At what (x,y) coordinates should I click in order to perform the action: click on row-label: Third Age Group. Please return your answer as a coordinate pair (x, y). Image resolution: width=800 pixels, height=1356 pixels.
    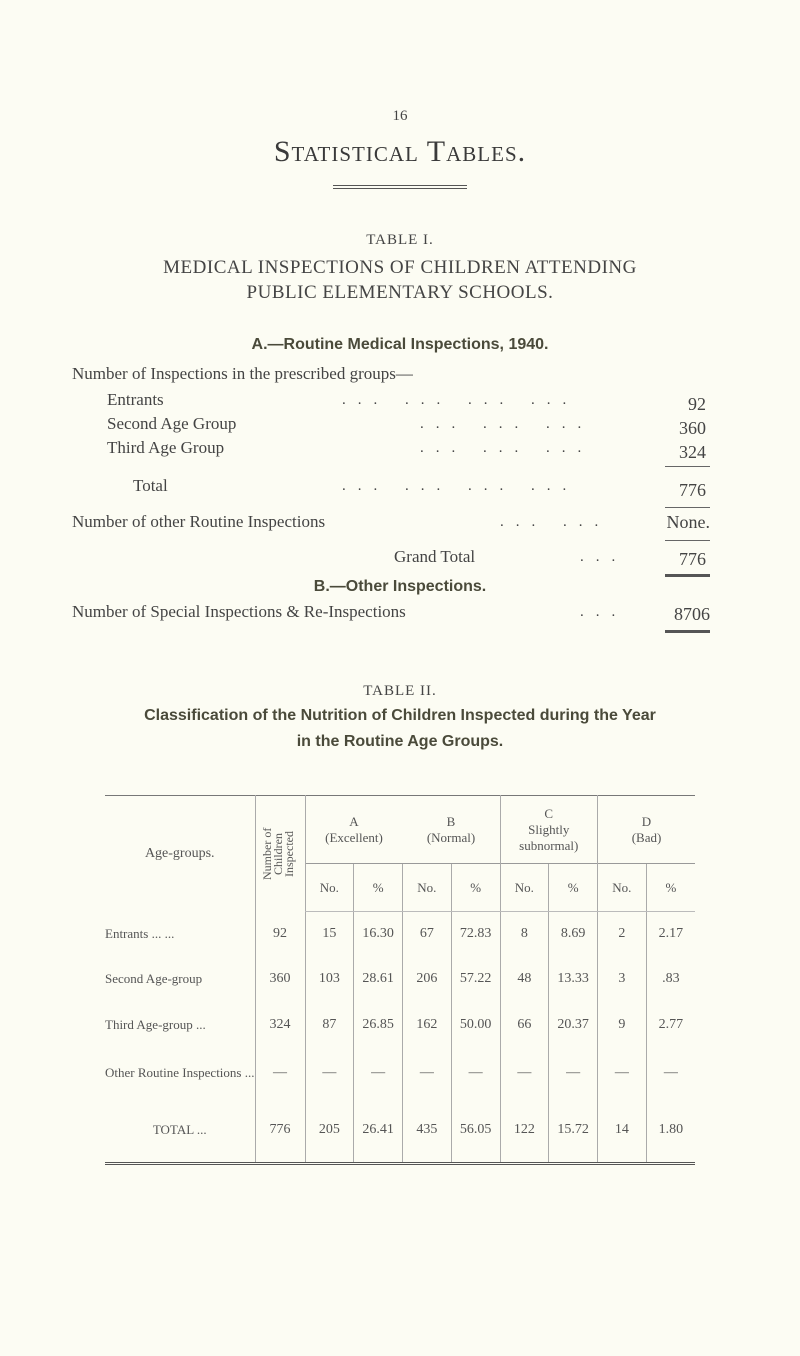
    Looking at the image, I should click on (166, 447).